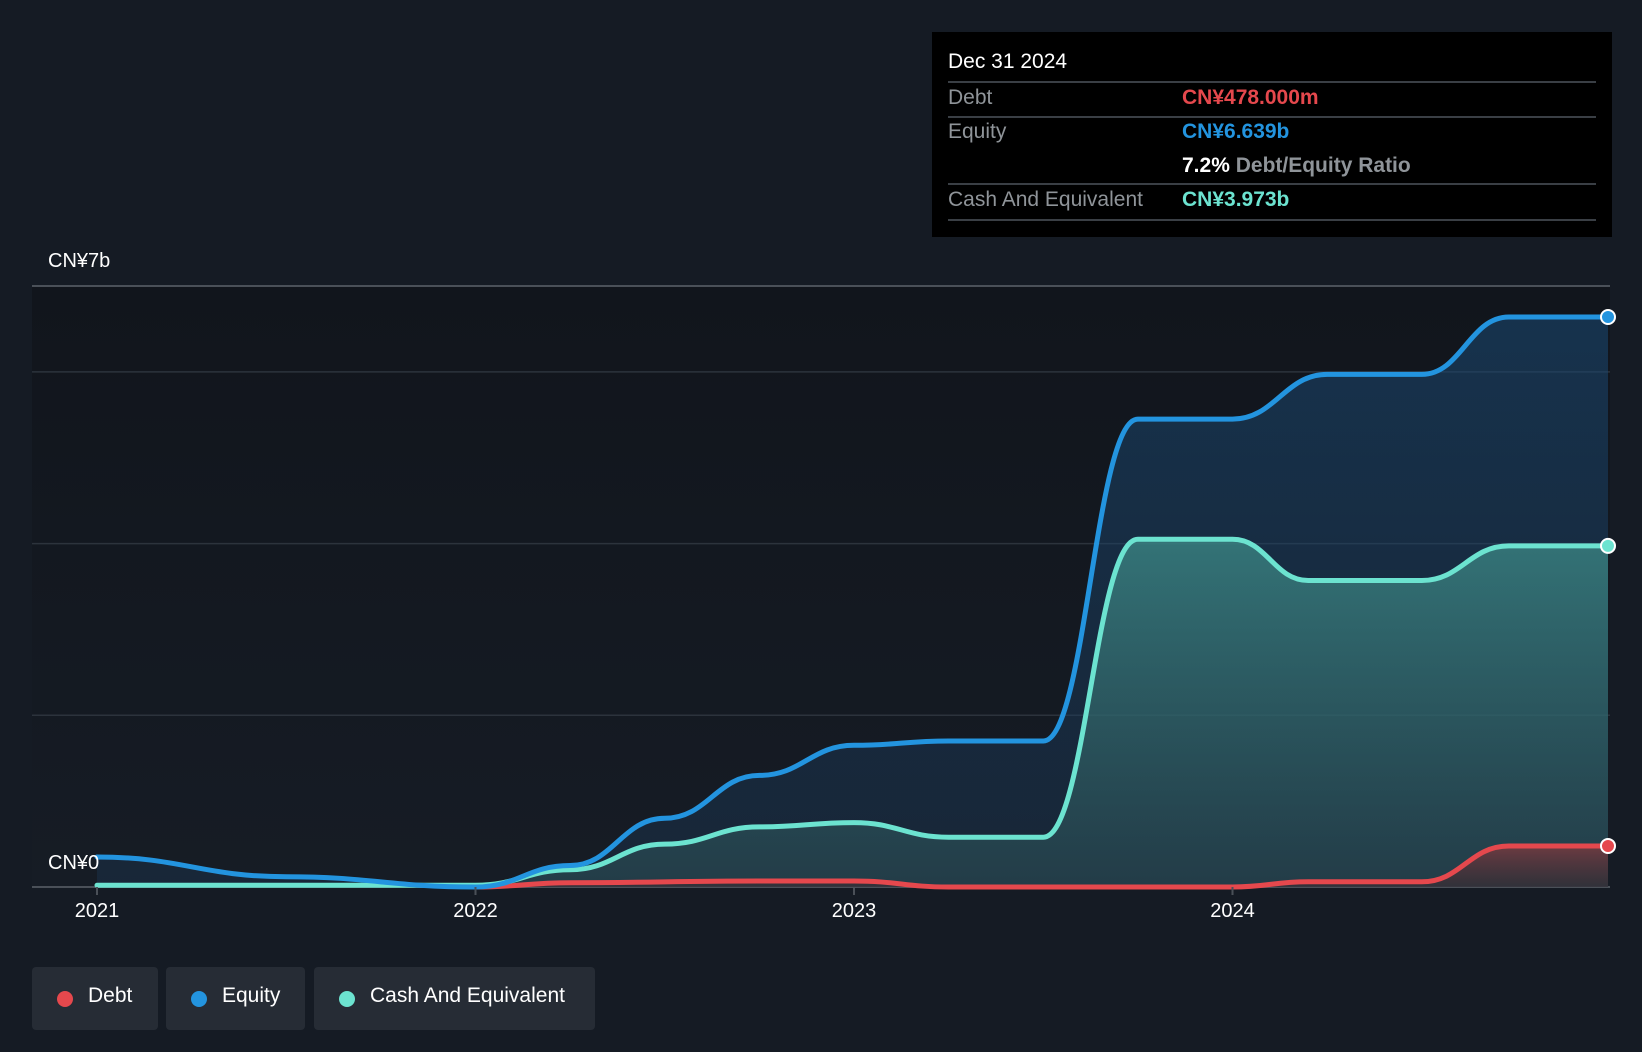 The image size is (1642, 1052). What do you see at coordinates (977, 131) in the screenshot?
I see `tooltip-equity-label: Equity` at bounding box center [977, 131].